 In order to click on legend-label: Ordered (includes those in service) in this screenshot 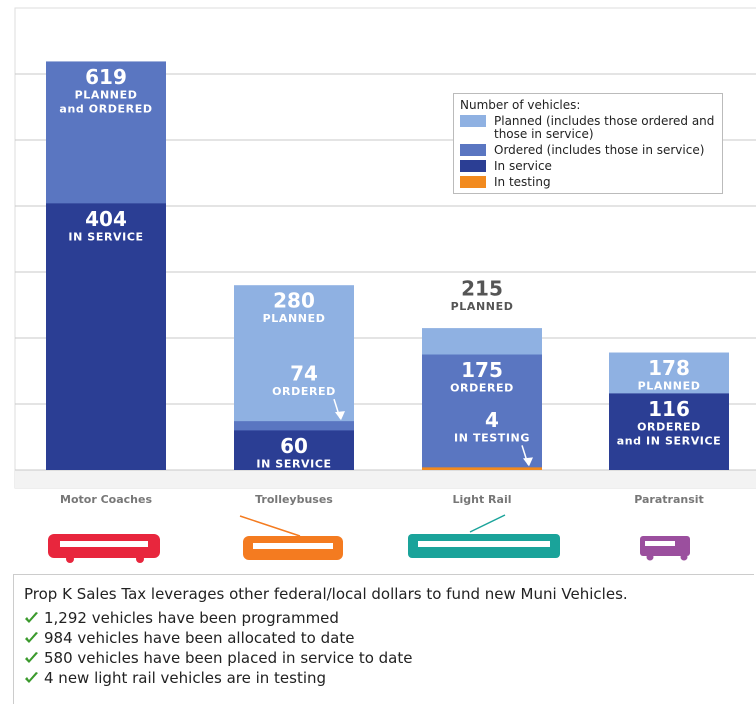, I will do `click(599, 150)`.